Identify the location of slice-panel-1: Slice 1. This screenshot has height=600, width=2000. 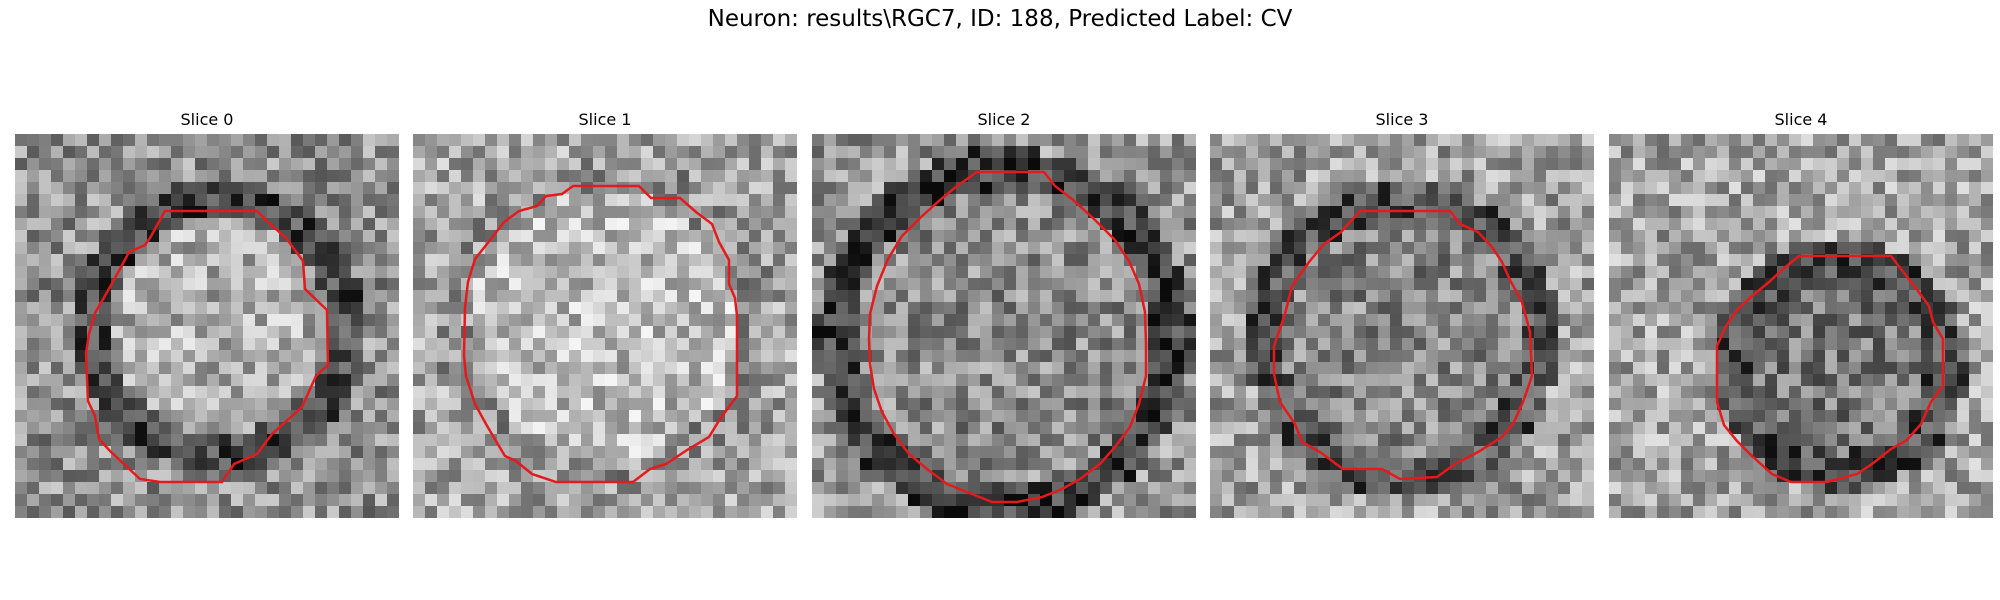
(605, 314).